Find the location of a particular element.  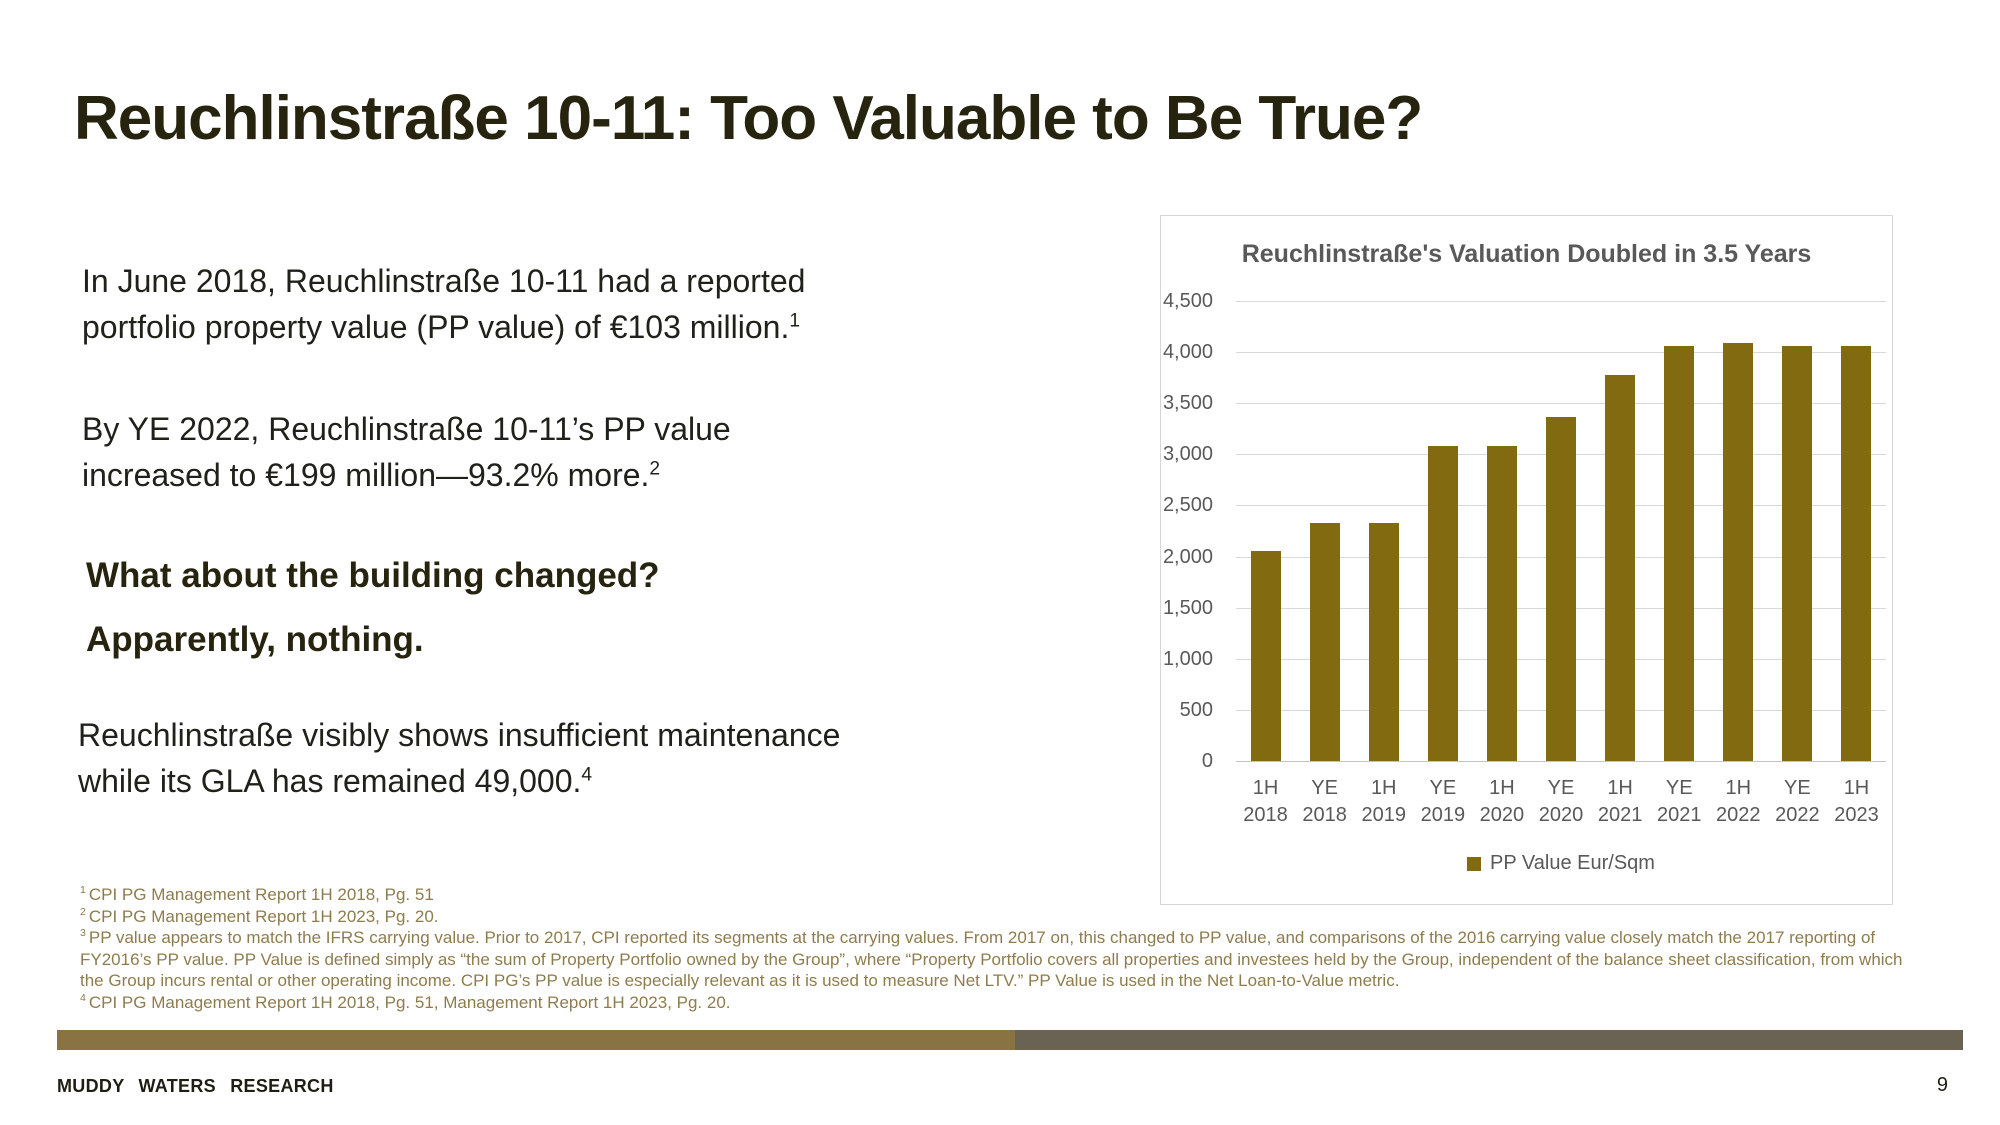

bar-1h-2022 is located at coordinates (1738, 551).